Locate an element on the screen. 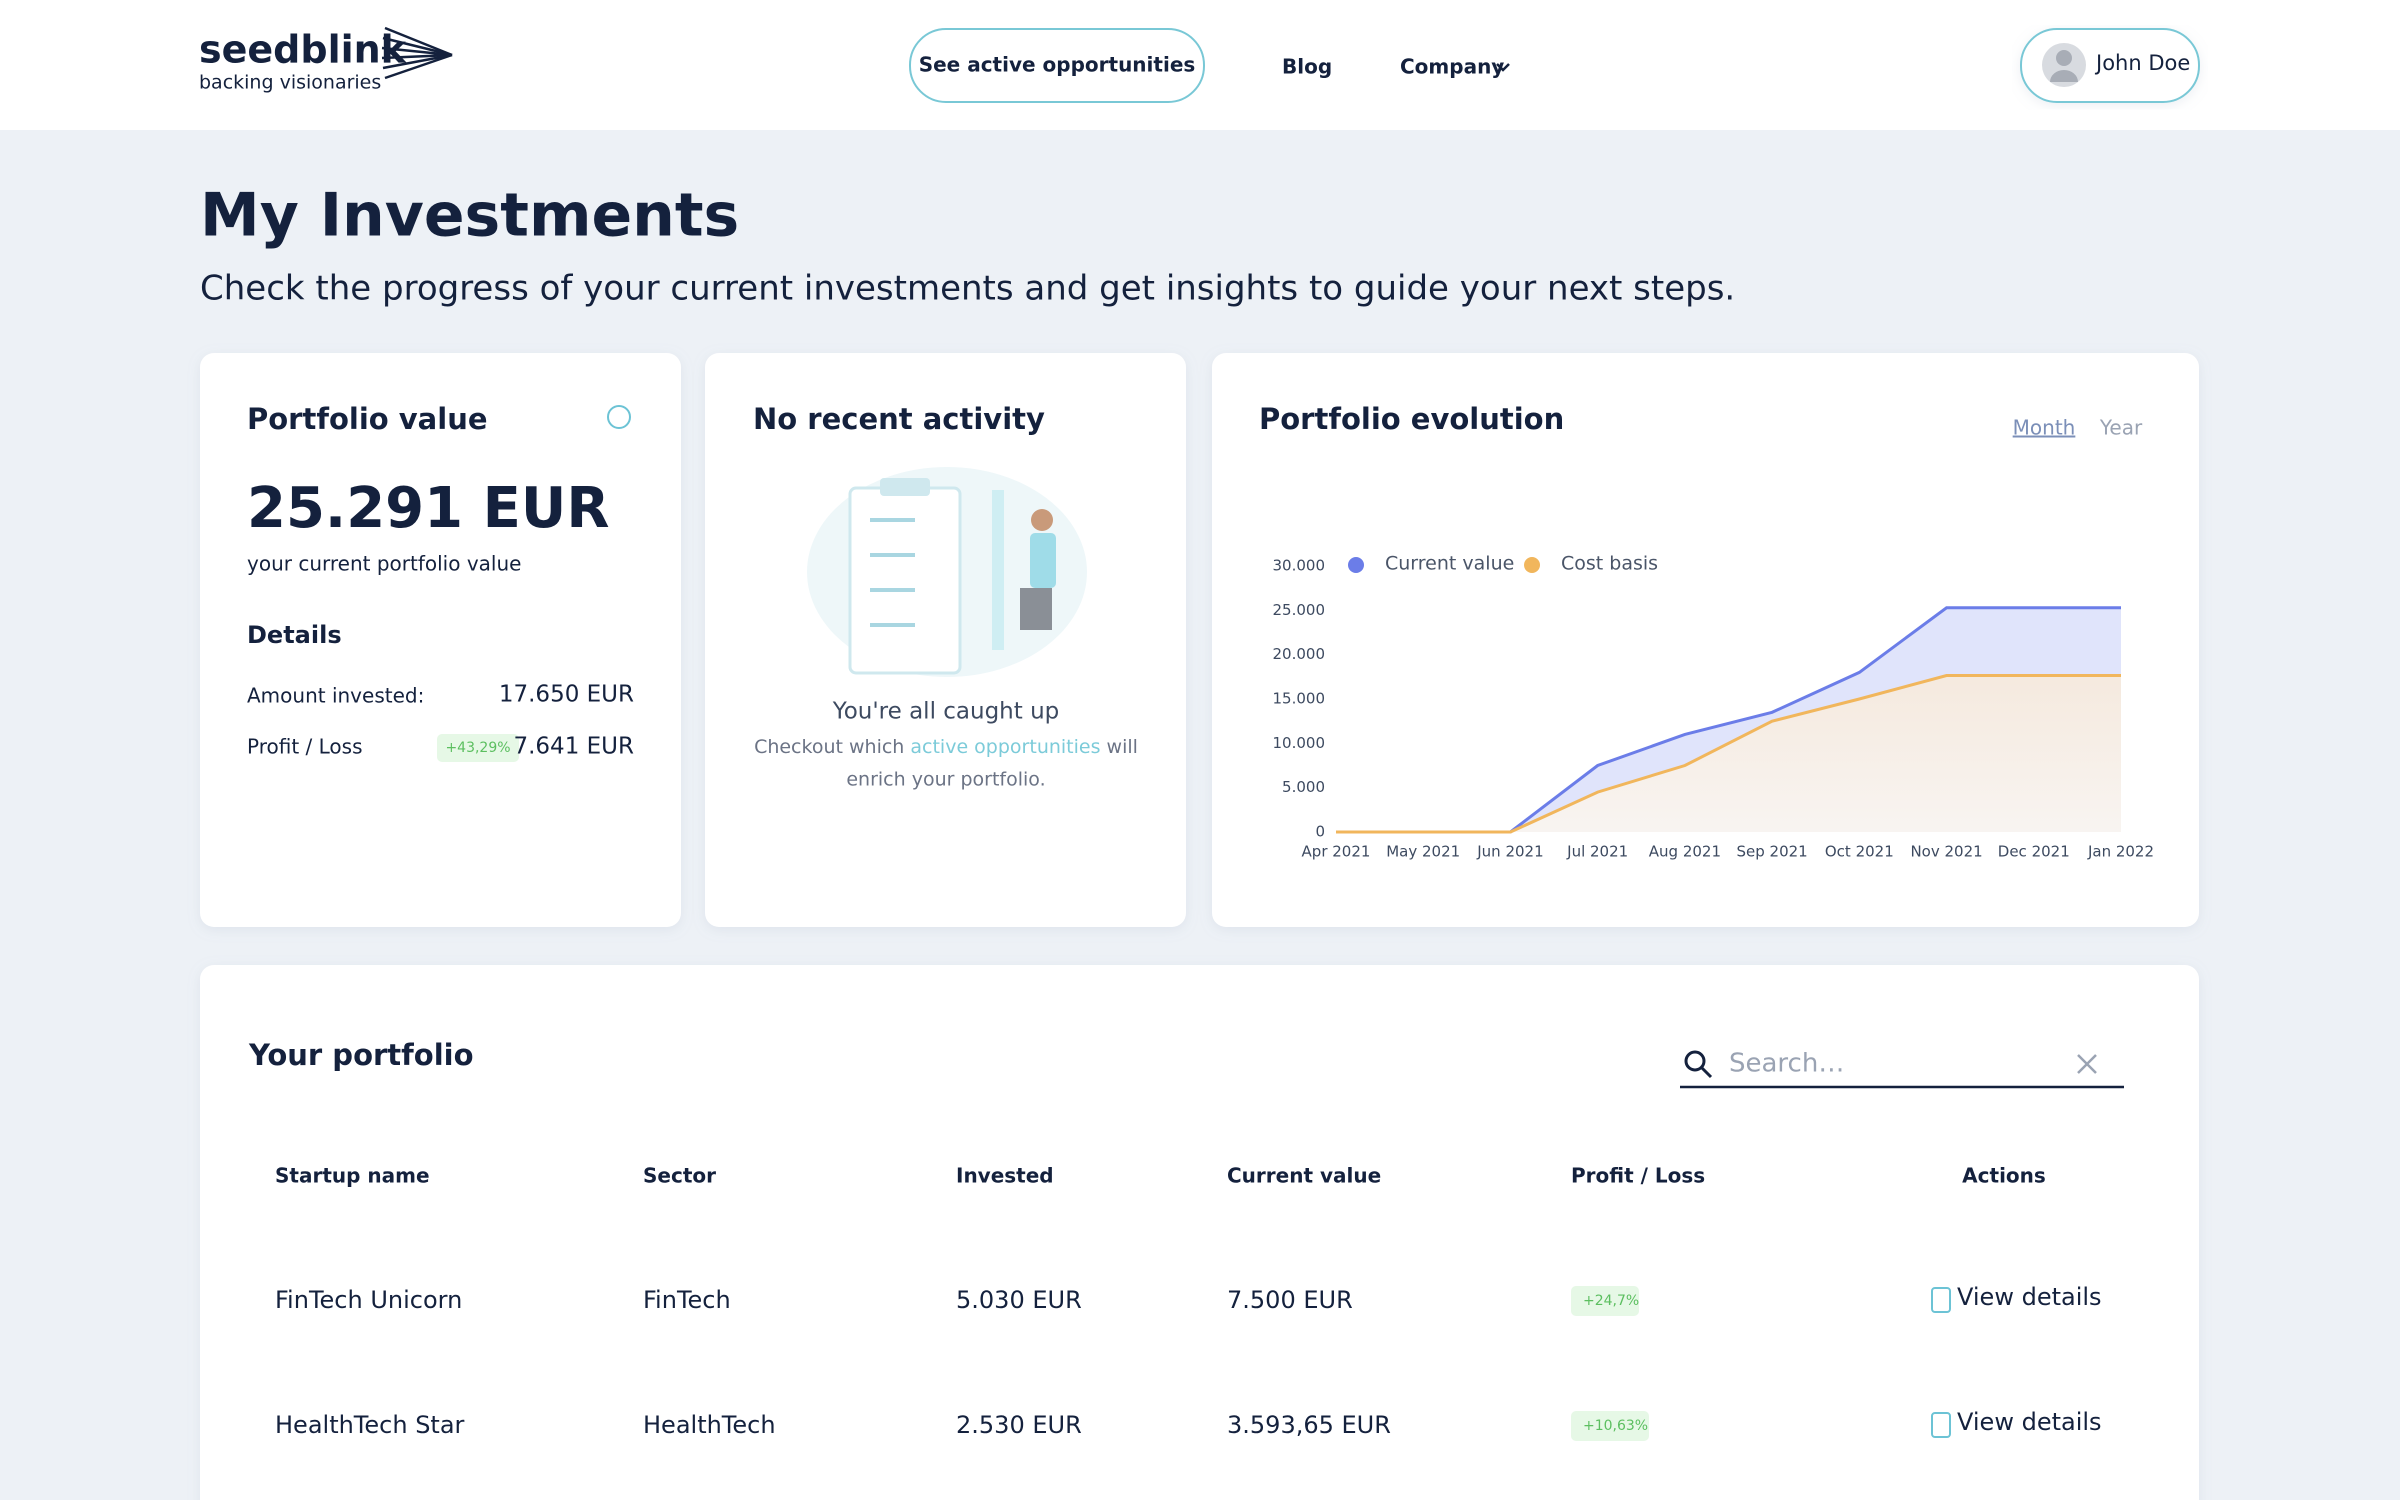 This screenshot has width=2400, height=1500. profit-badge-text: +43,29% is located at coordinates (477, 748).